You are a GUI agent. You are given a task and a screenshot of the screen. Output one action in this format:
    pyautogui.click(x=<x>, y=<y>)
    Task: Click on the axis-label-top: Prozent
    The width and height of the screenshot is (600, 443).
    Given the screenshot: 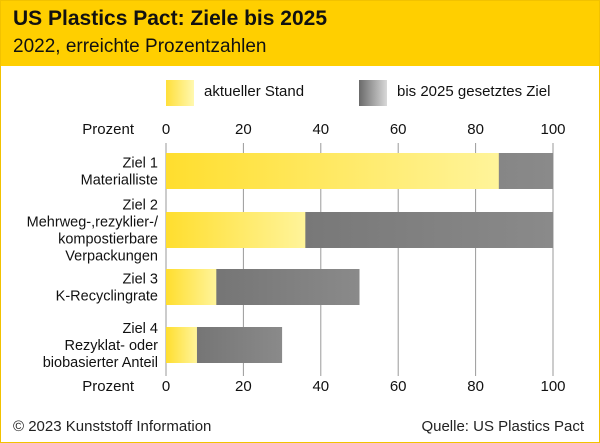 What is the action you would take?
    pyautogui.click(x=108, y=129)
    